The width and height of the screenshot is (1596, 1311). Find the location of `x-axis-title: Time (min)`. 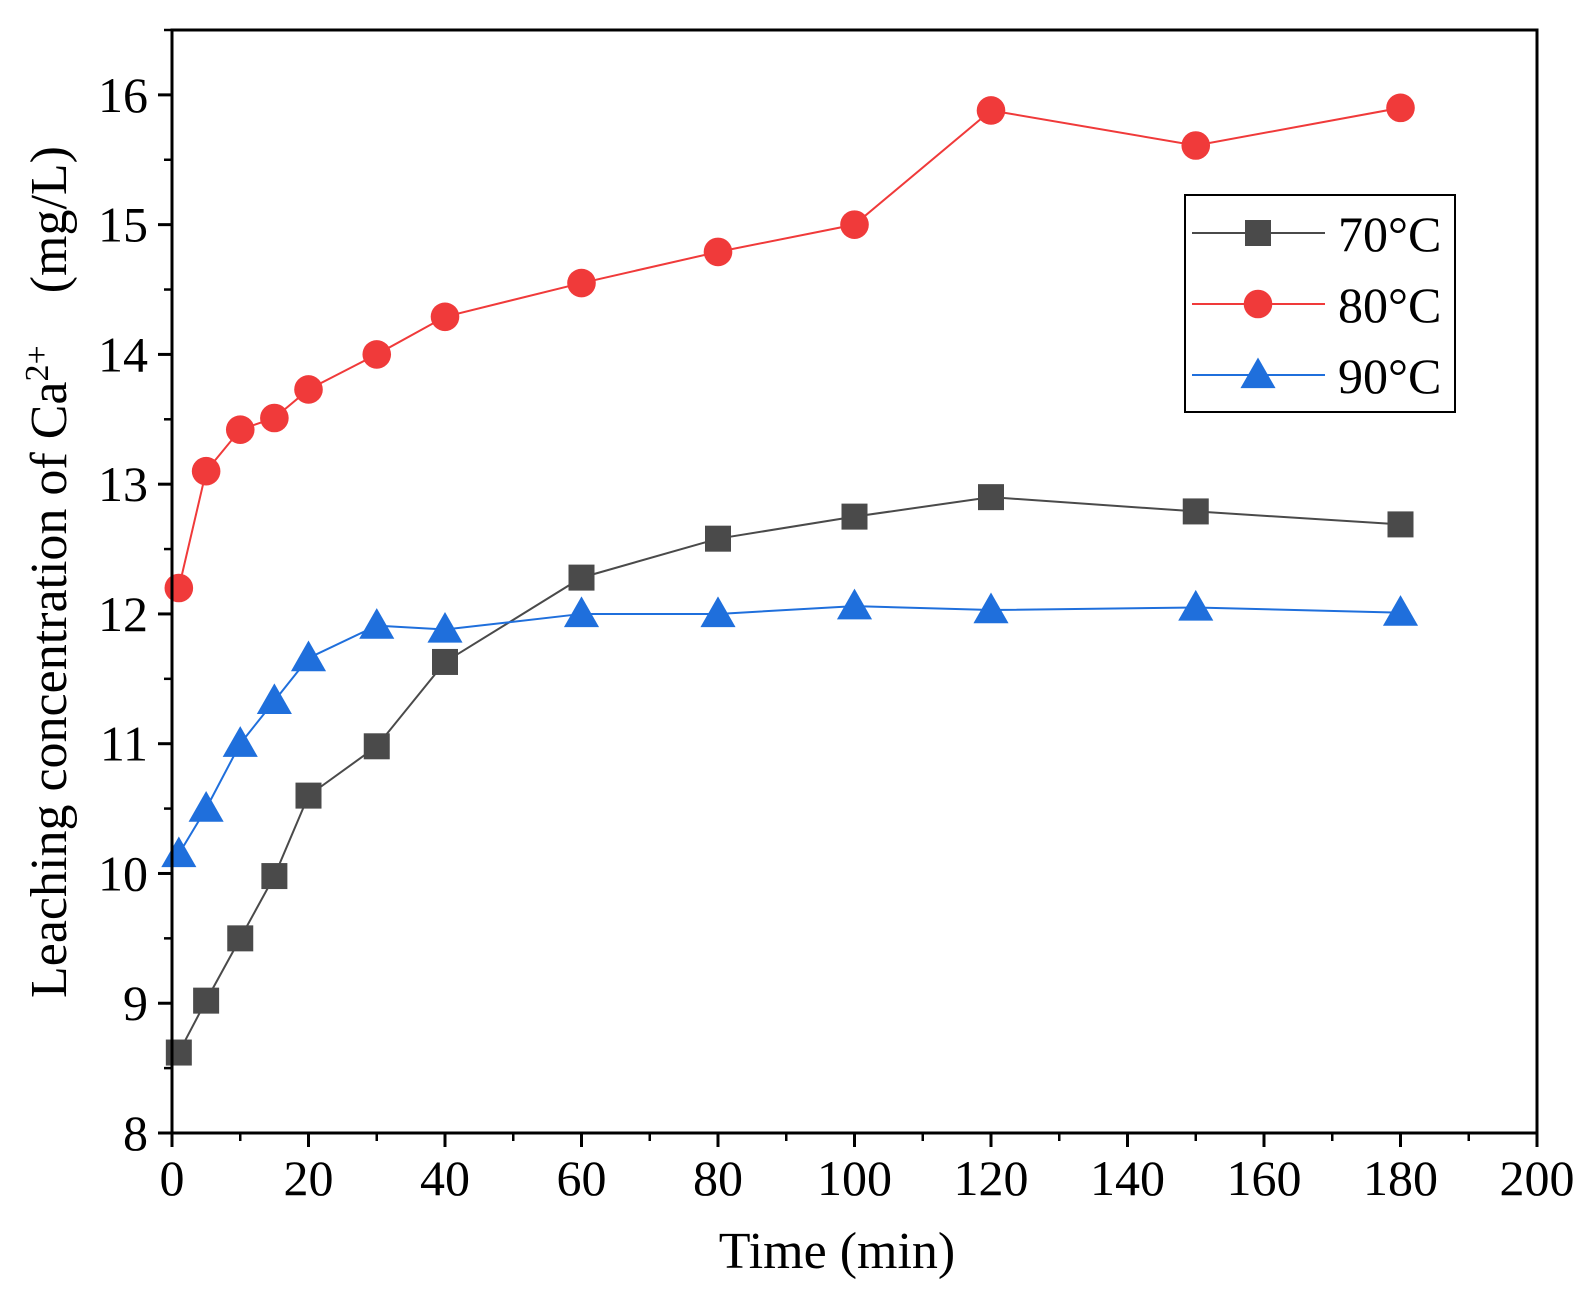

x-axis-title: Time (min) is located at coordinates (837, 1251).